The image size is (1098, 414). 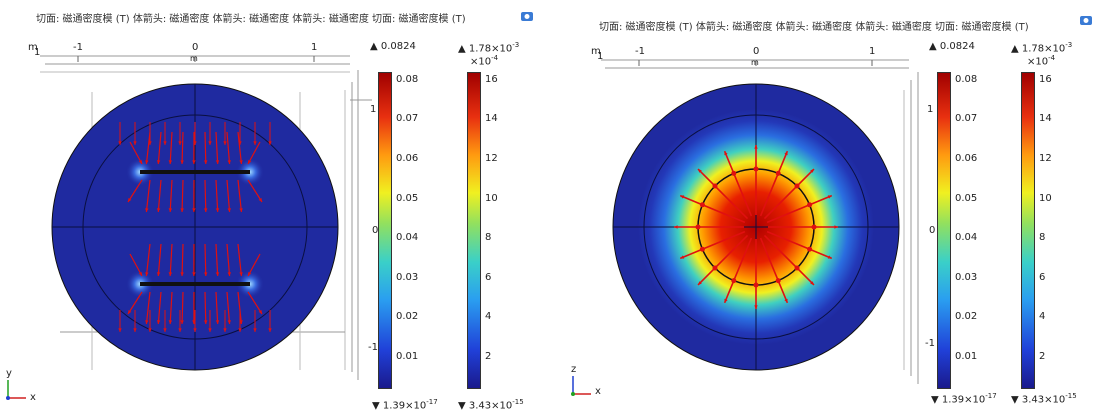 I want to click on colorbar2-scale: ×10⁻⁴, so click(x=1041, y=61).